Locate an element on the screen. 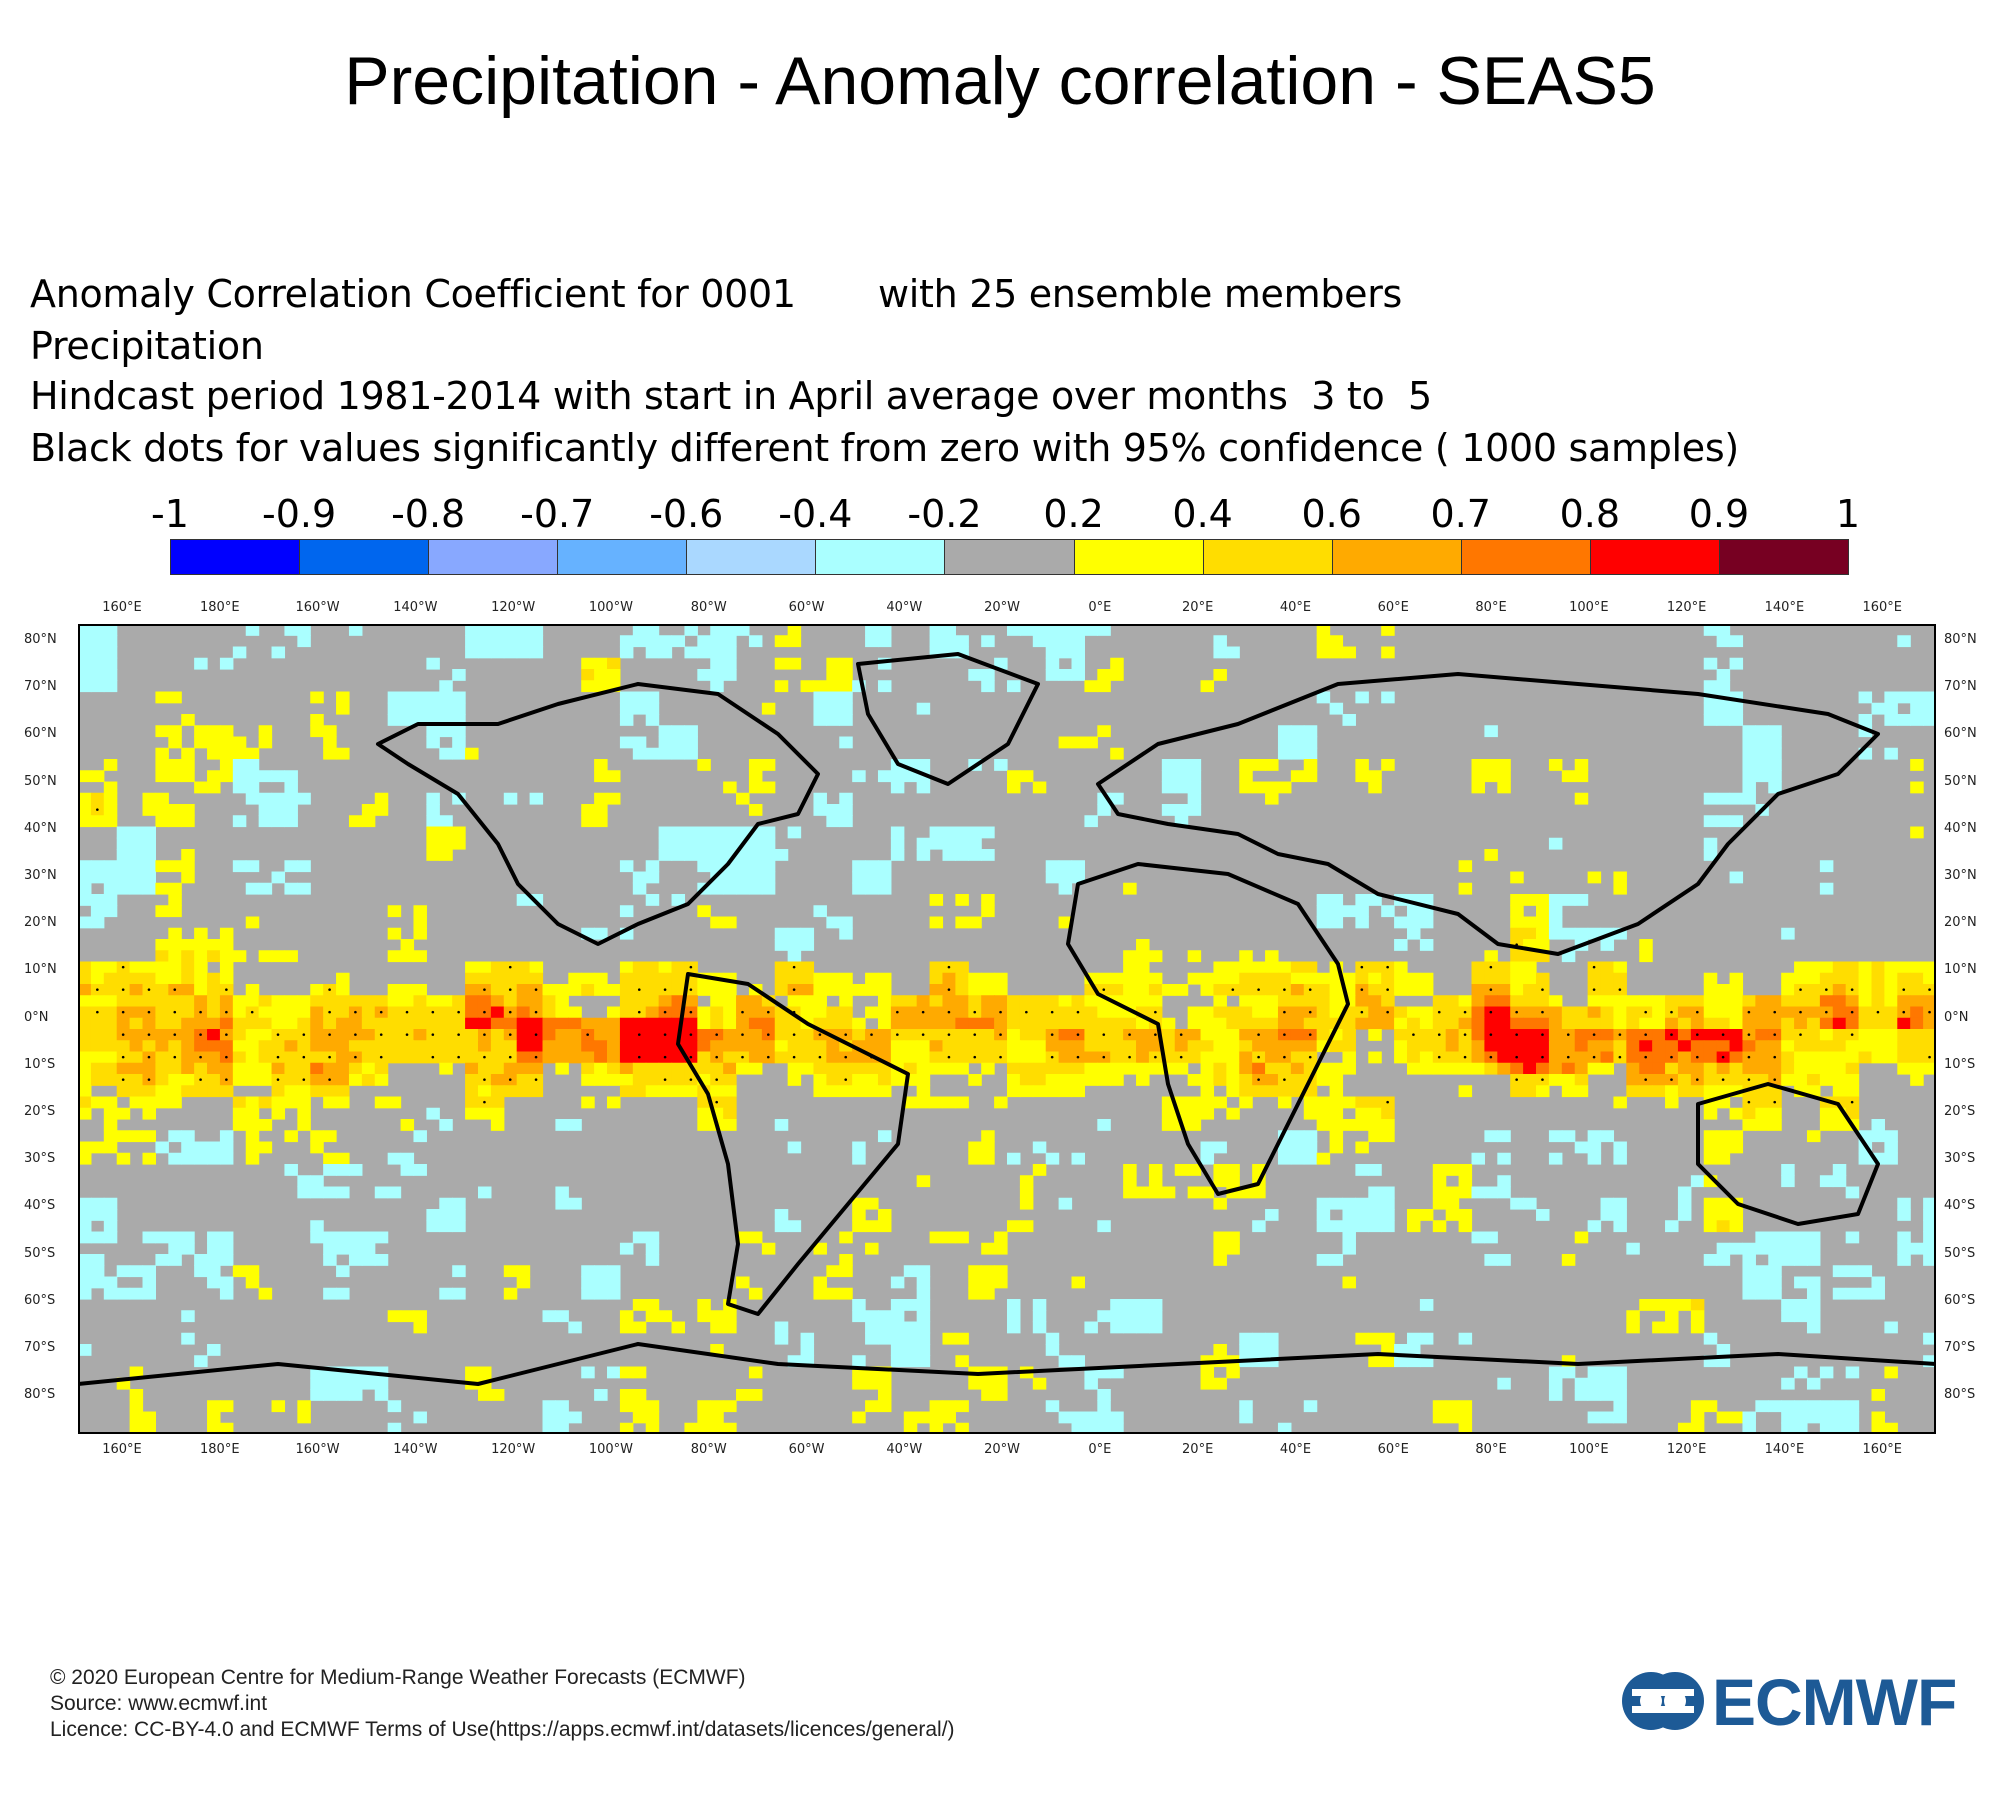  lat-tick-label: 80°N is located at coordinates (1960, 639).